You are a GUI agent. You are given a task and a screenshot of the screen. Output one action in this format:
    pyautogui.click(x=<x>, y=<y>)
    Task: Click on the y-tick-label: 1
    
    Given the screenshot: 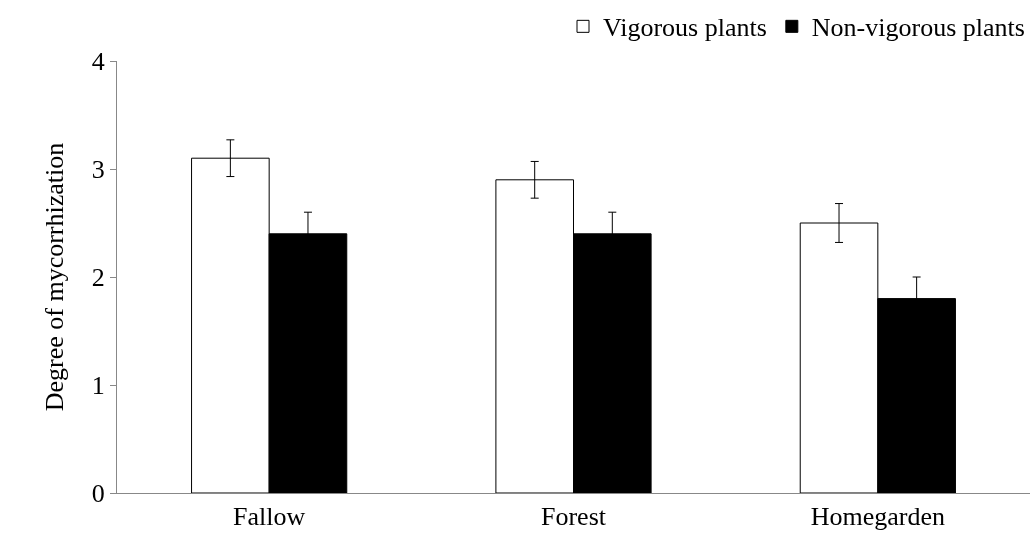 What is the action you would take?
    pyautogui.click(x=98, y=386)
    